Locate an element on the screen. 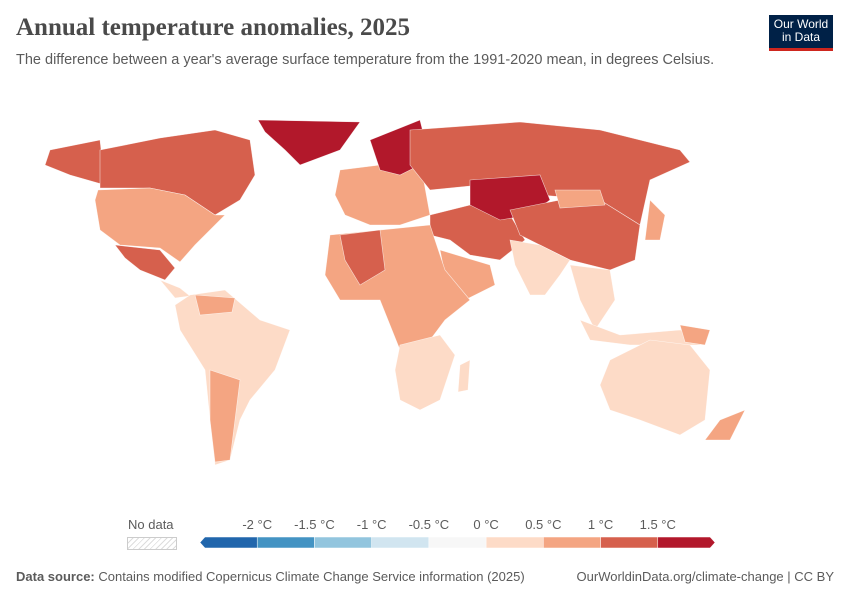 The height and width of the screenshot is (600, 850). legend-tick-label: 1 °C is located at coordinates (600, 524).